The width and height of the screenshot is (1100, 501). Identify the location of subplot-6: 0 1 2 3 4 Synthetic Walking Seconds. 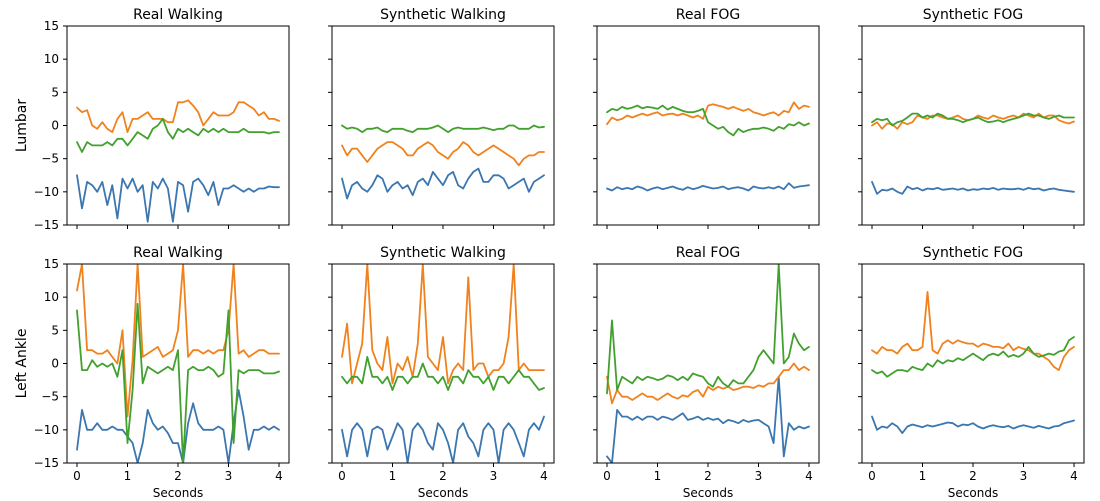
(441, 372).